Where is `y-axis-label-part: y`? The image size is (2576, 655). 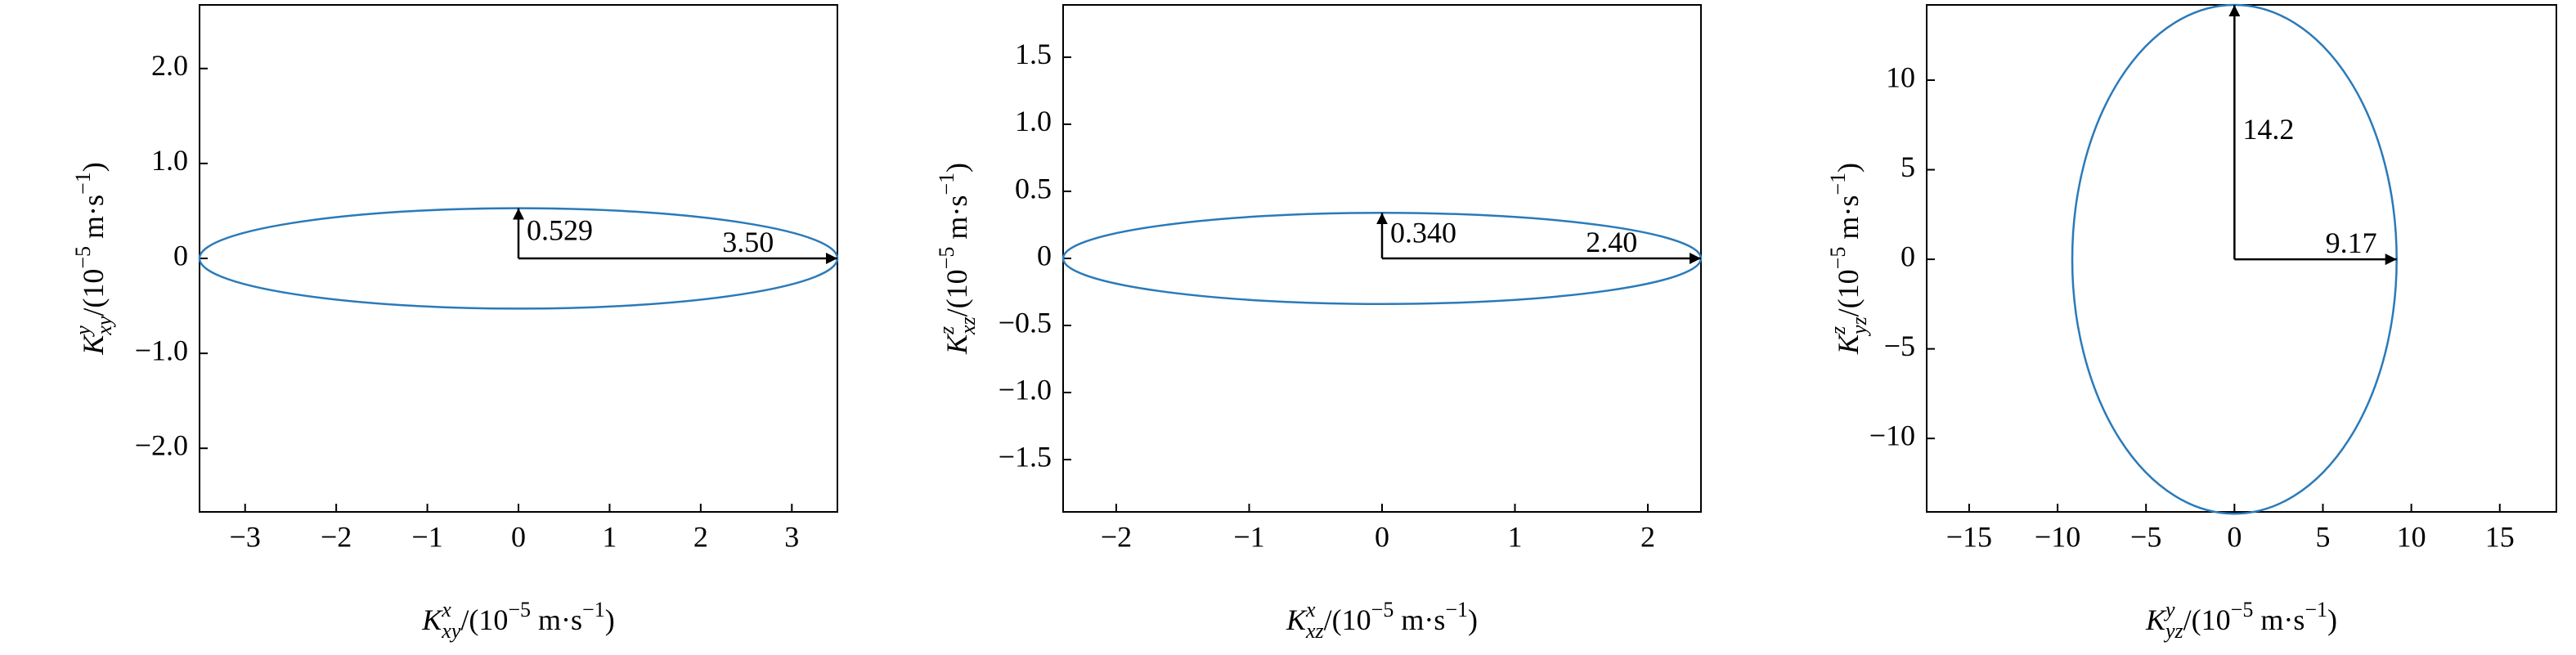
y-axis-label-part: y is located at coordinates (83, 332).